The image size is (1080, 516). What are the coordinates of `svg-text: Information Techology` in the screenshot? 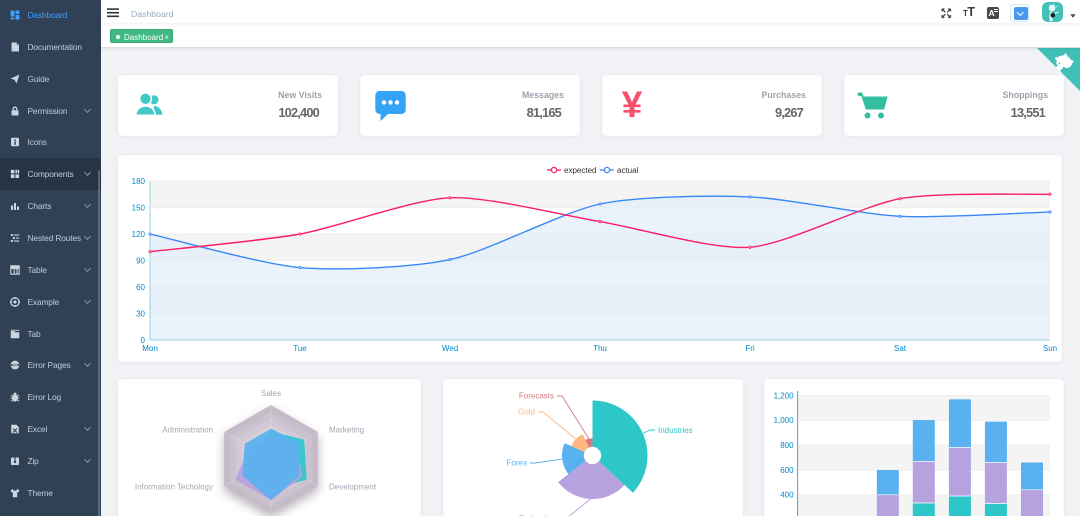 It's located at (174, 487).